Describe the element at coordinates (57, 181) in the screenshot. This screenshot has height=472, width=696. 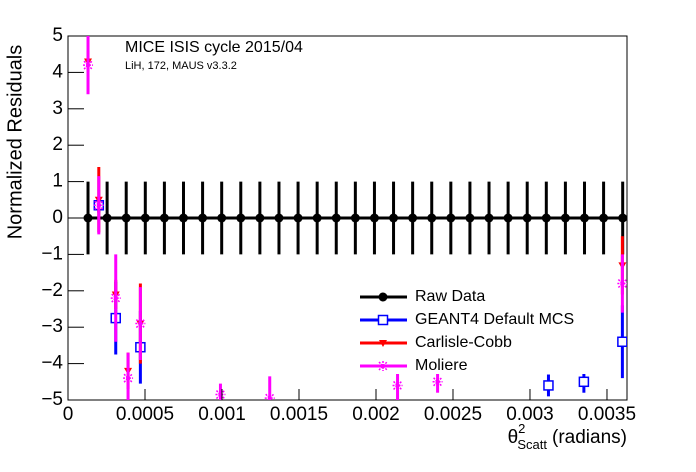
I see `y-tick-label: 1` at that location.